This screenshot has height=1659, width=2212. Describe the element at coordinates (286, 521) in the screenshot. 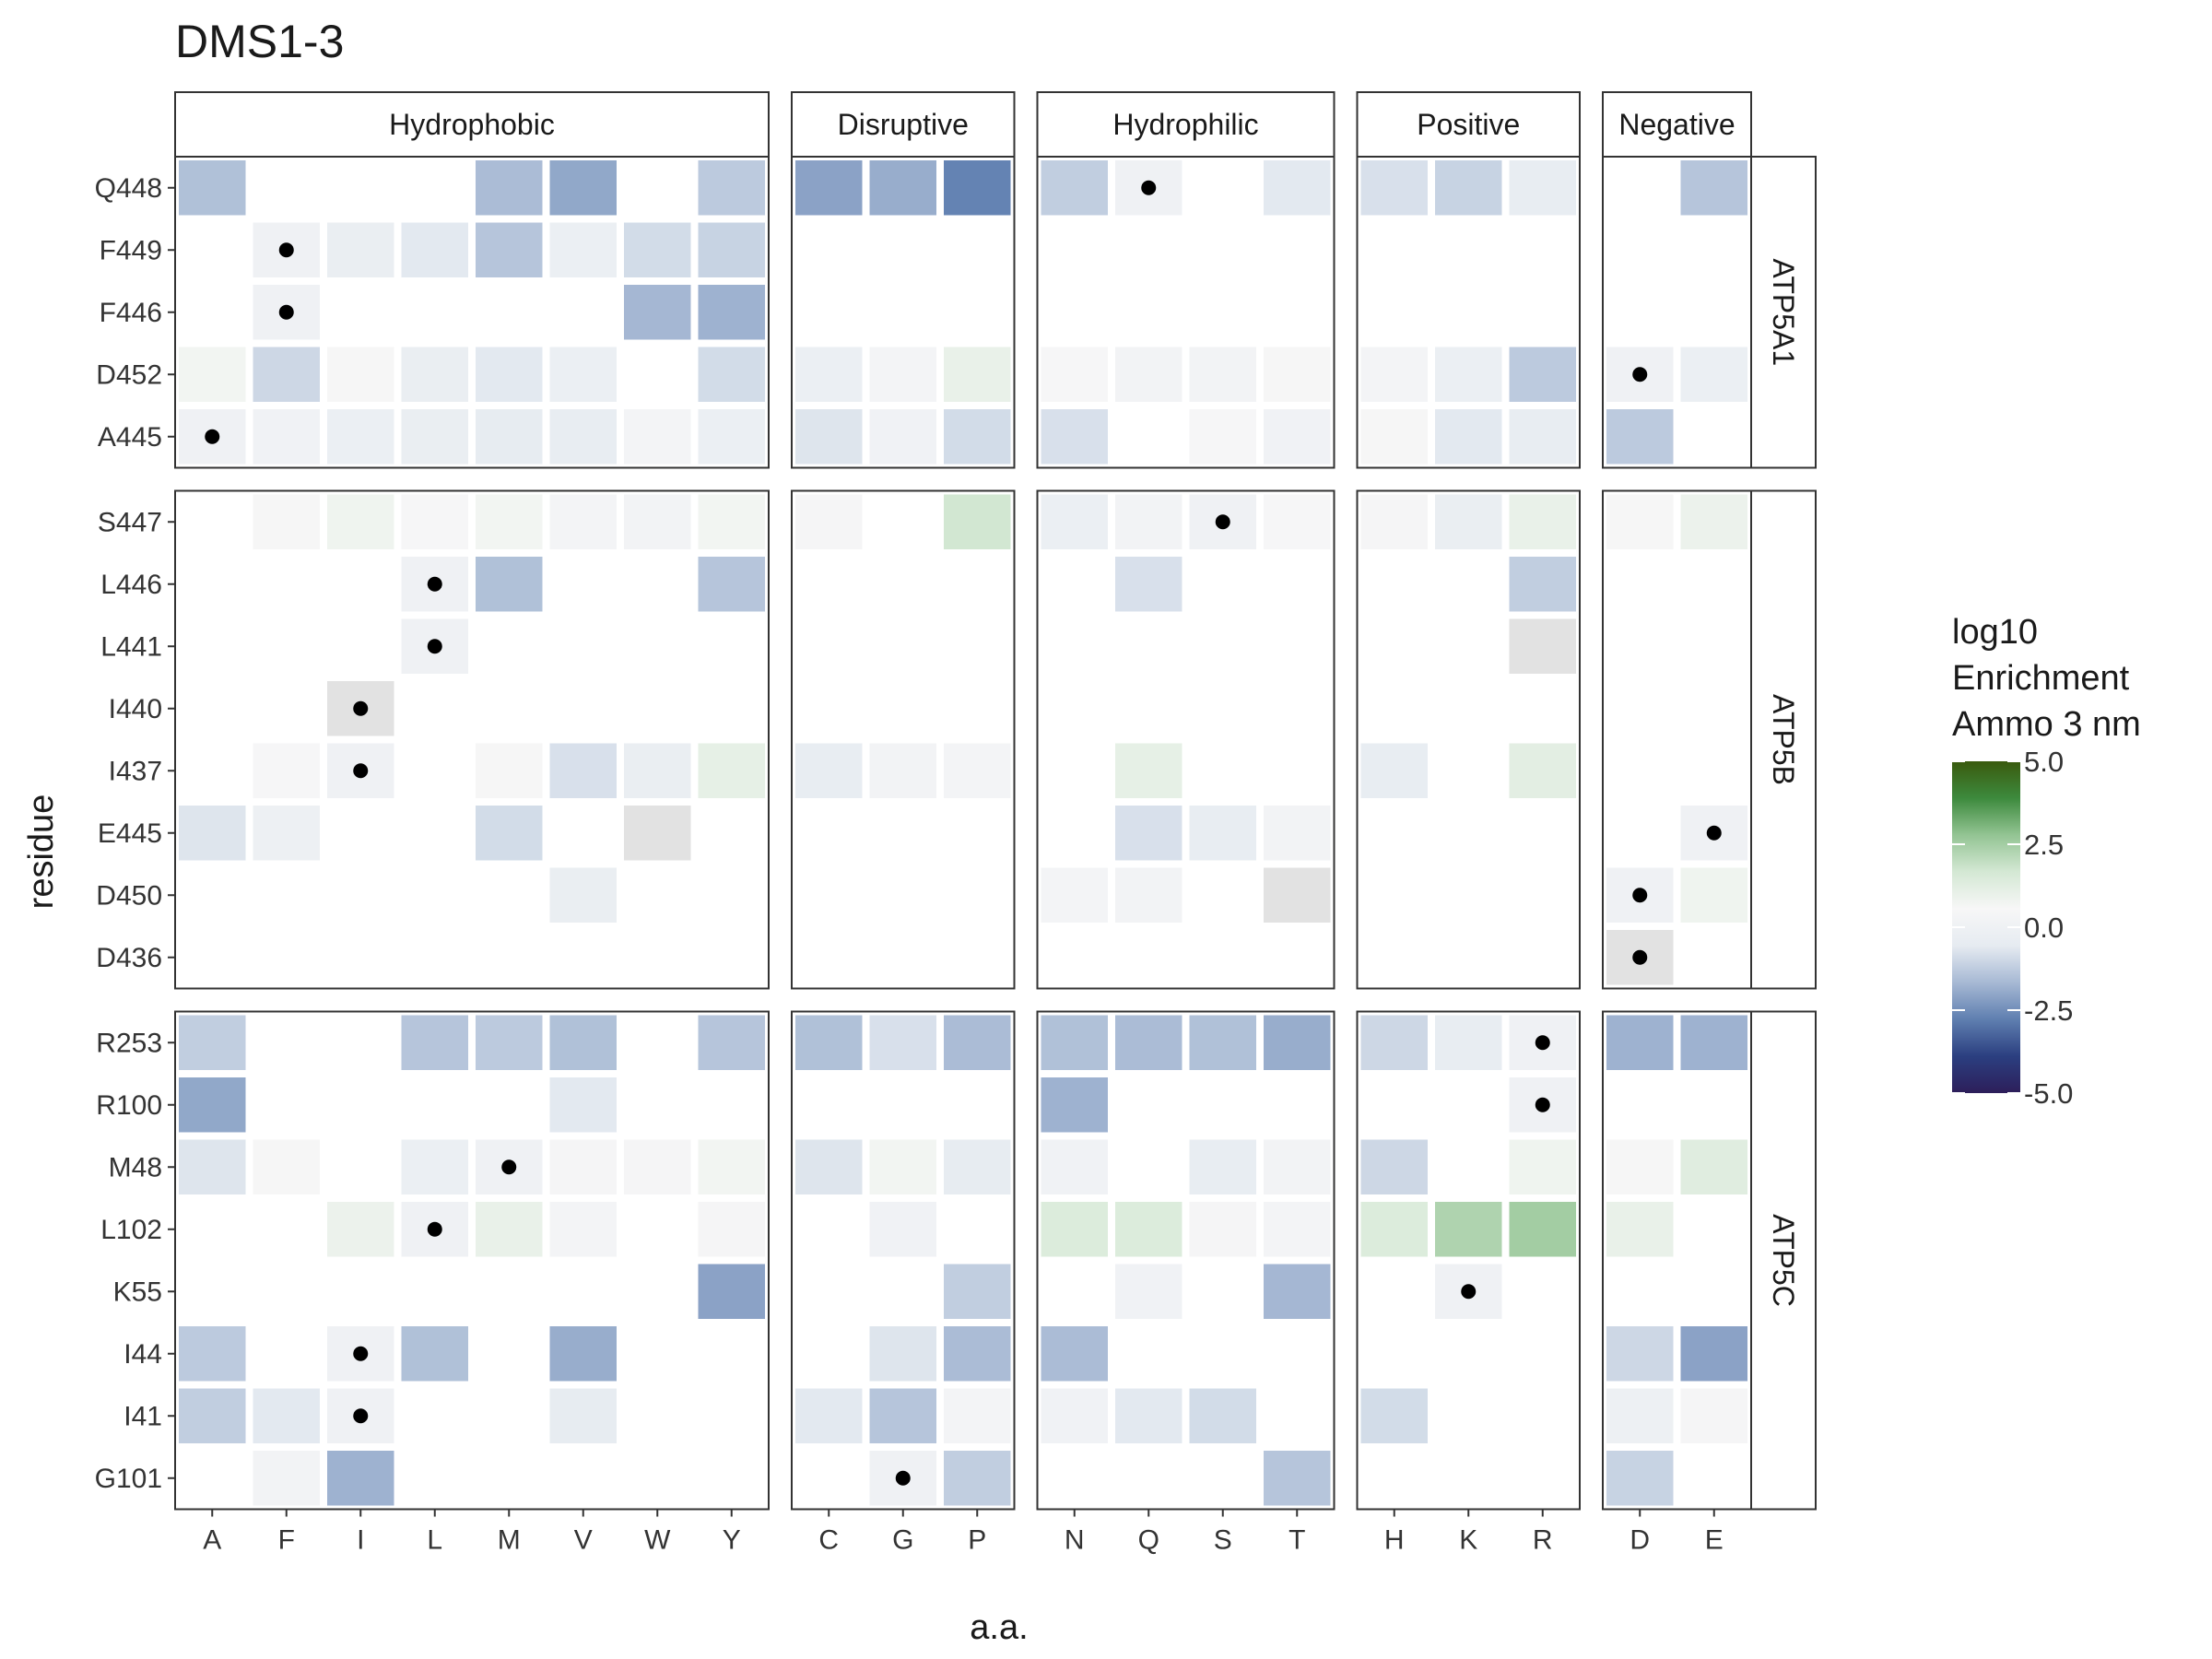

I see `heatmap-tile-s447-f` at that location.